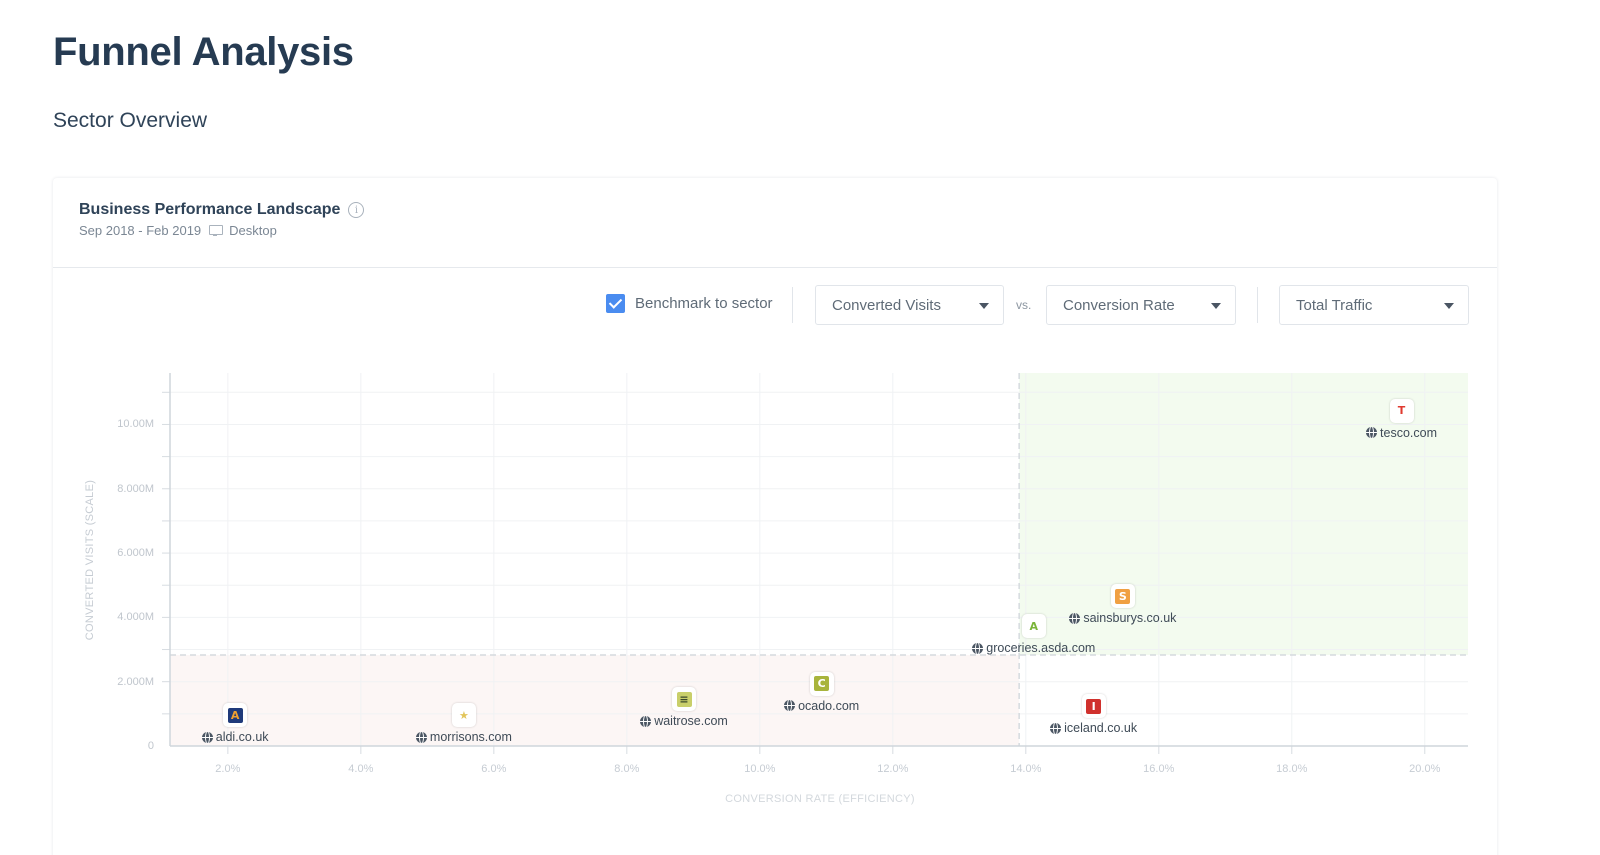 Image resolution: width=1600 pixels, height=855 pixels. What do you see at coordinates (242, 737) in the screenshot?
I see `site-name: aldi.co.uk` at bounding box center [242, 737].